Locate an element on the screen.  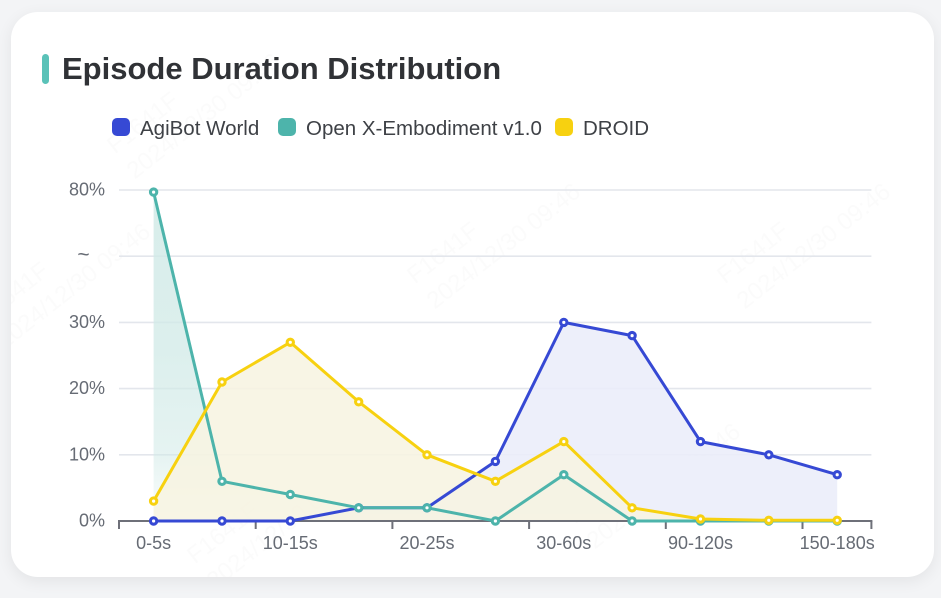
svg-text: 10-15s is located at coordinates (290, 543).